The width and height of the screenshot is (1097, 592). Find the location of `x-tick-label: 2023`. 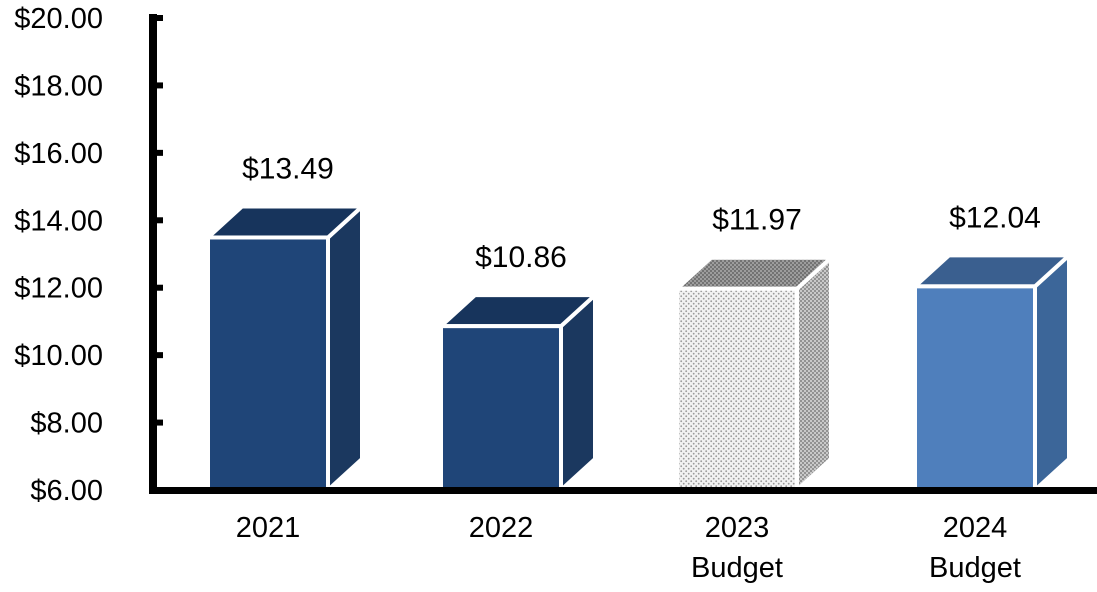

x-tick-label: 2023 is located at coordinates (737, 528).